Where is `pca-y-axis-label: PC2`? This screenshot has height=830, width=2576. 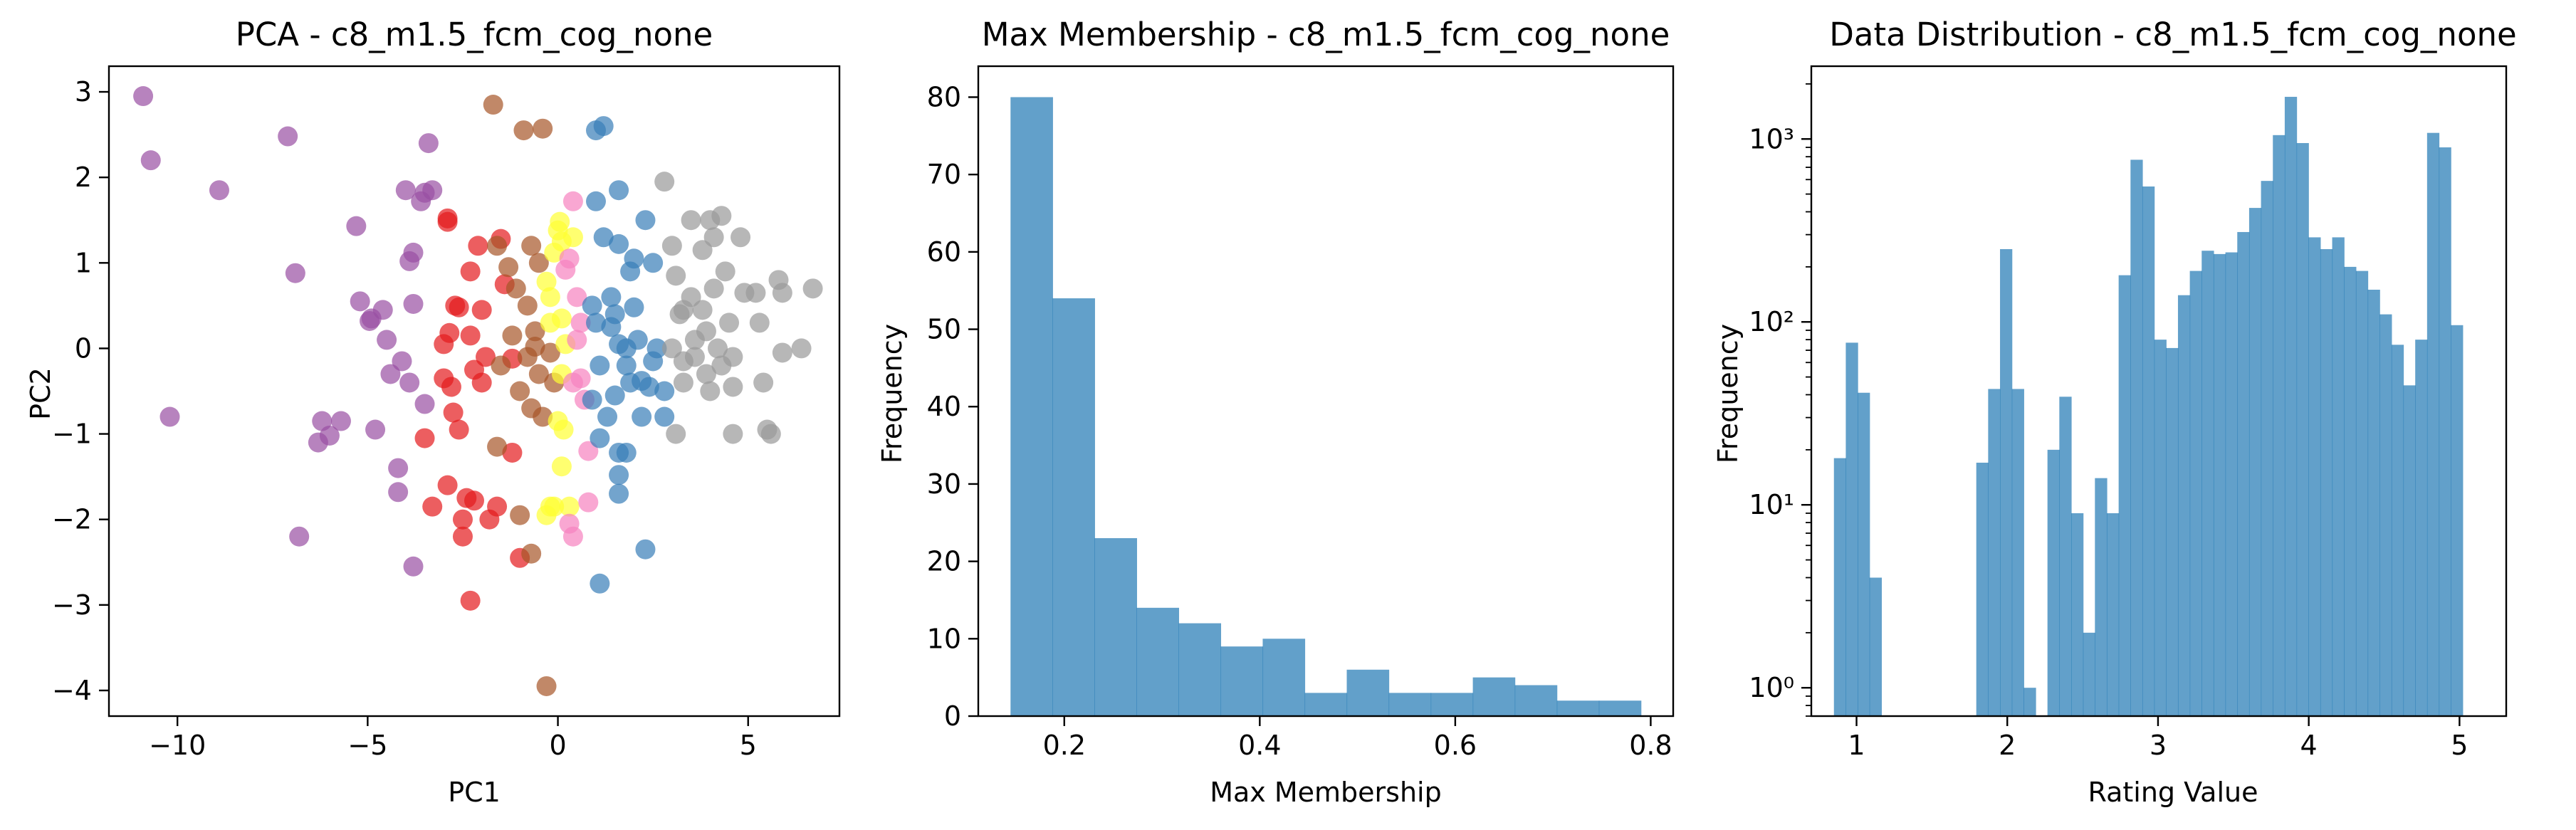 pca-y-axis-label: PC2 is located at coordinates (40, 393).